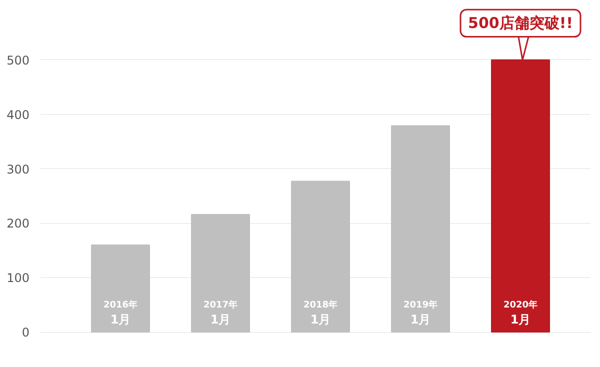 The image size is (600, 367). What do you see at coordinates (220, 313) in the screenshot?
I see `x-tick-label: 2017年 1月` at bounding box center [220, 313].